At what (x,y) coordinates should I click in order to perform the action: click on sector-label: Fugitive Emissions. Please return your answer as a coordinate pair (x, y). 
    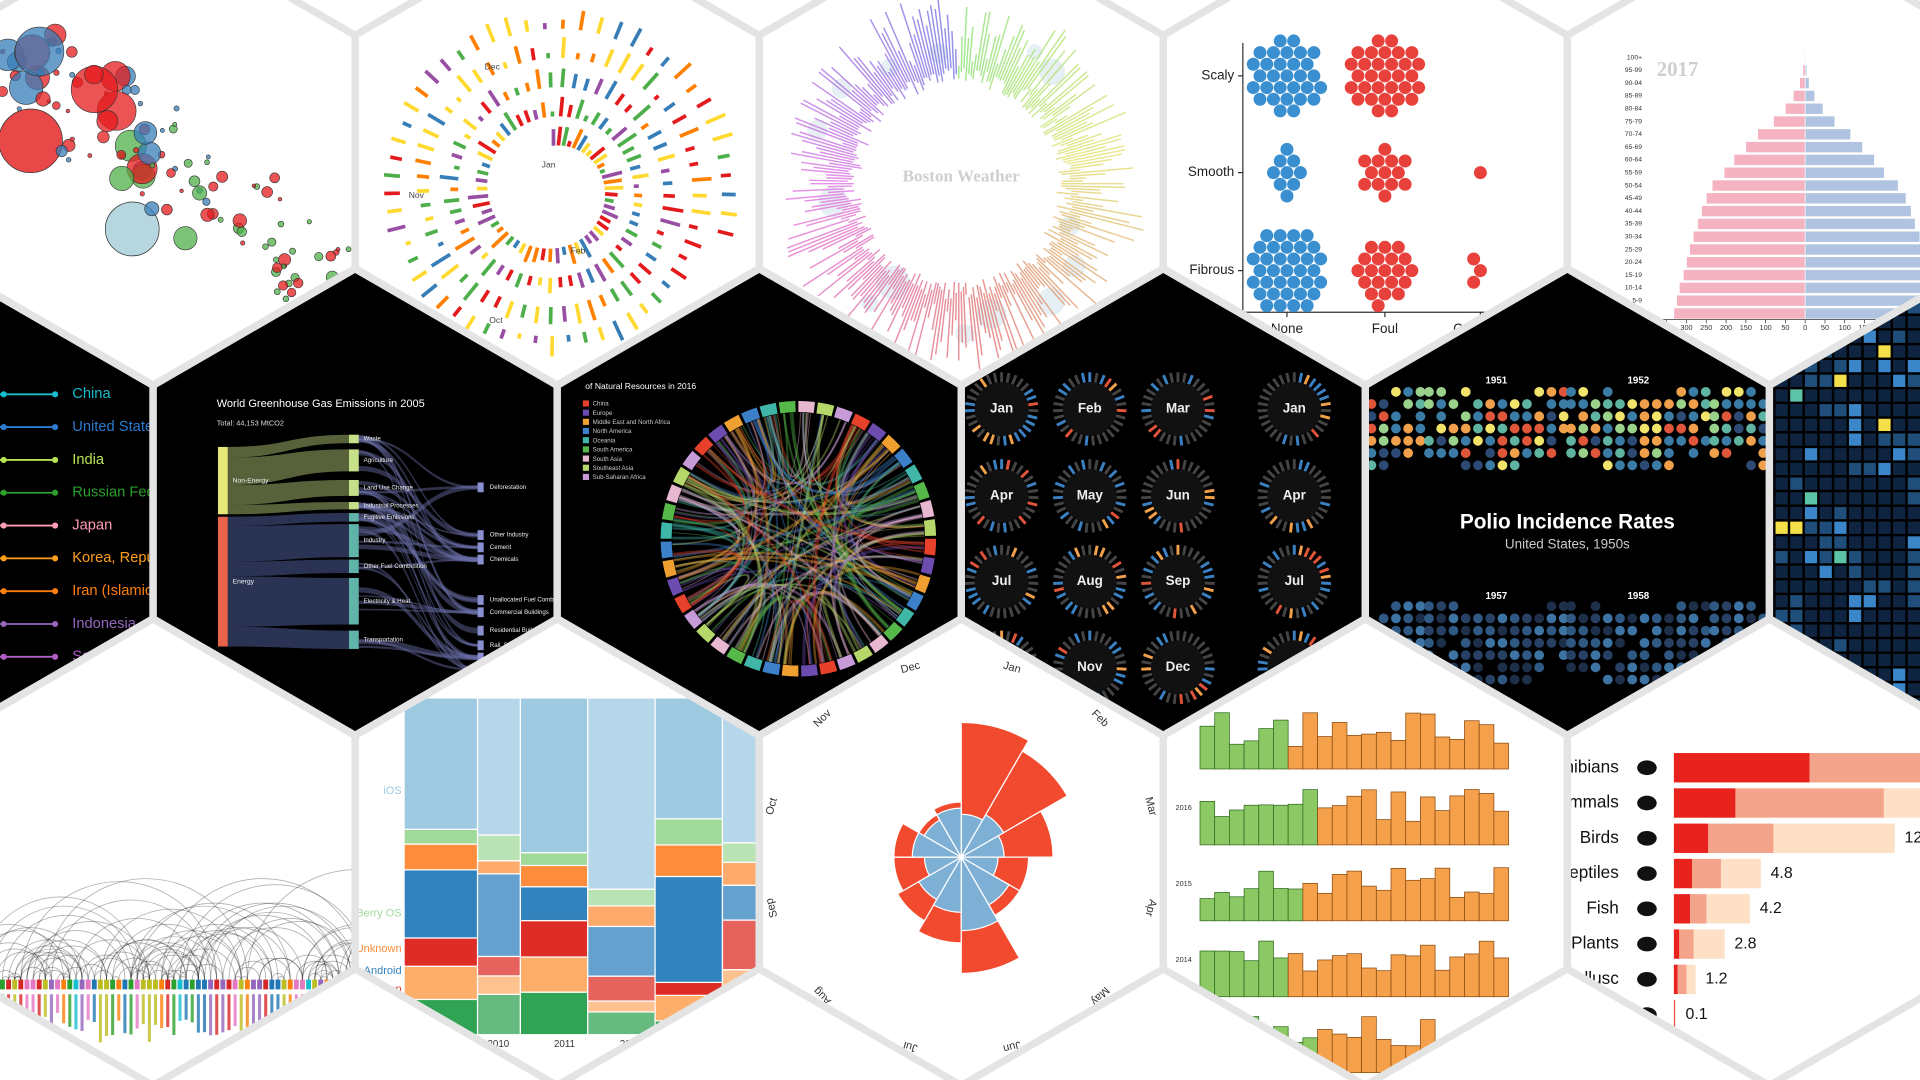
    Looking at the image, I should click on (389, 517).